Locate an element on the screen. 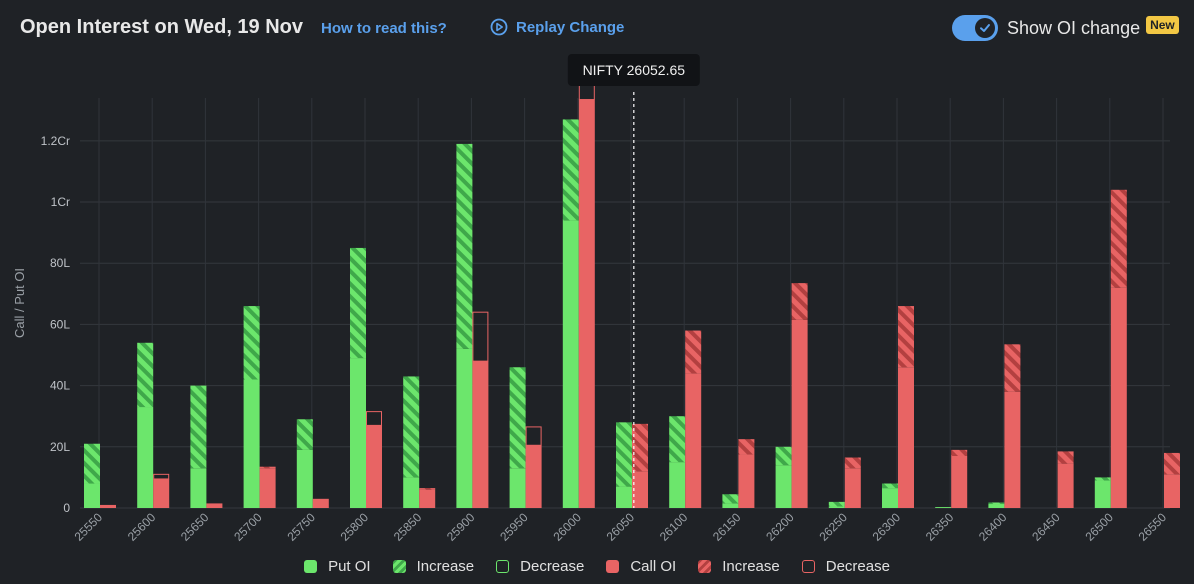 Image resolution: width=1194 pixels, height=584 pixels. x-tick-label: 25900 is located at coordinates (461, 527).